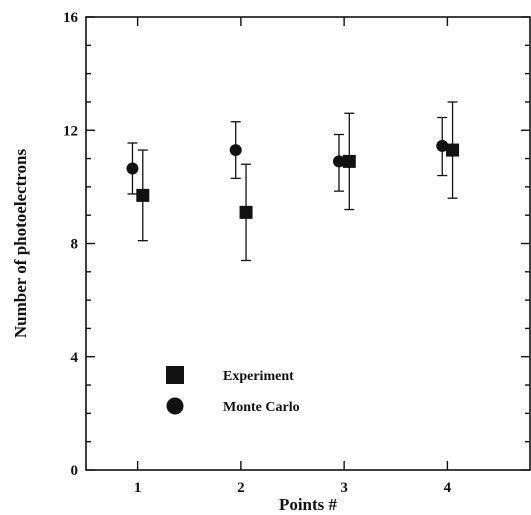  Describe the element at coordinates (287, 155) in the screenshot. I see `series-monte-carlo` at that location.